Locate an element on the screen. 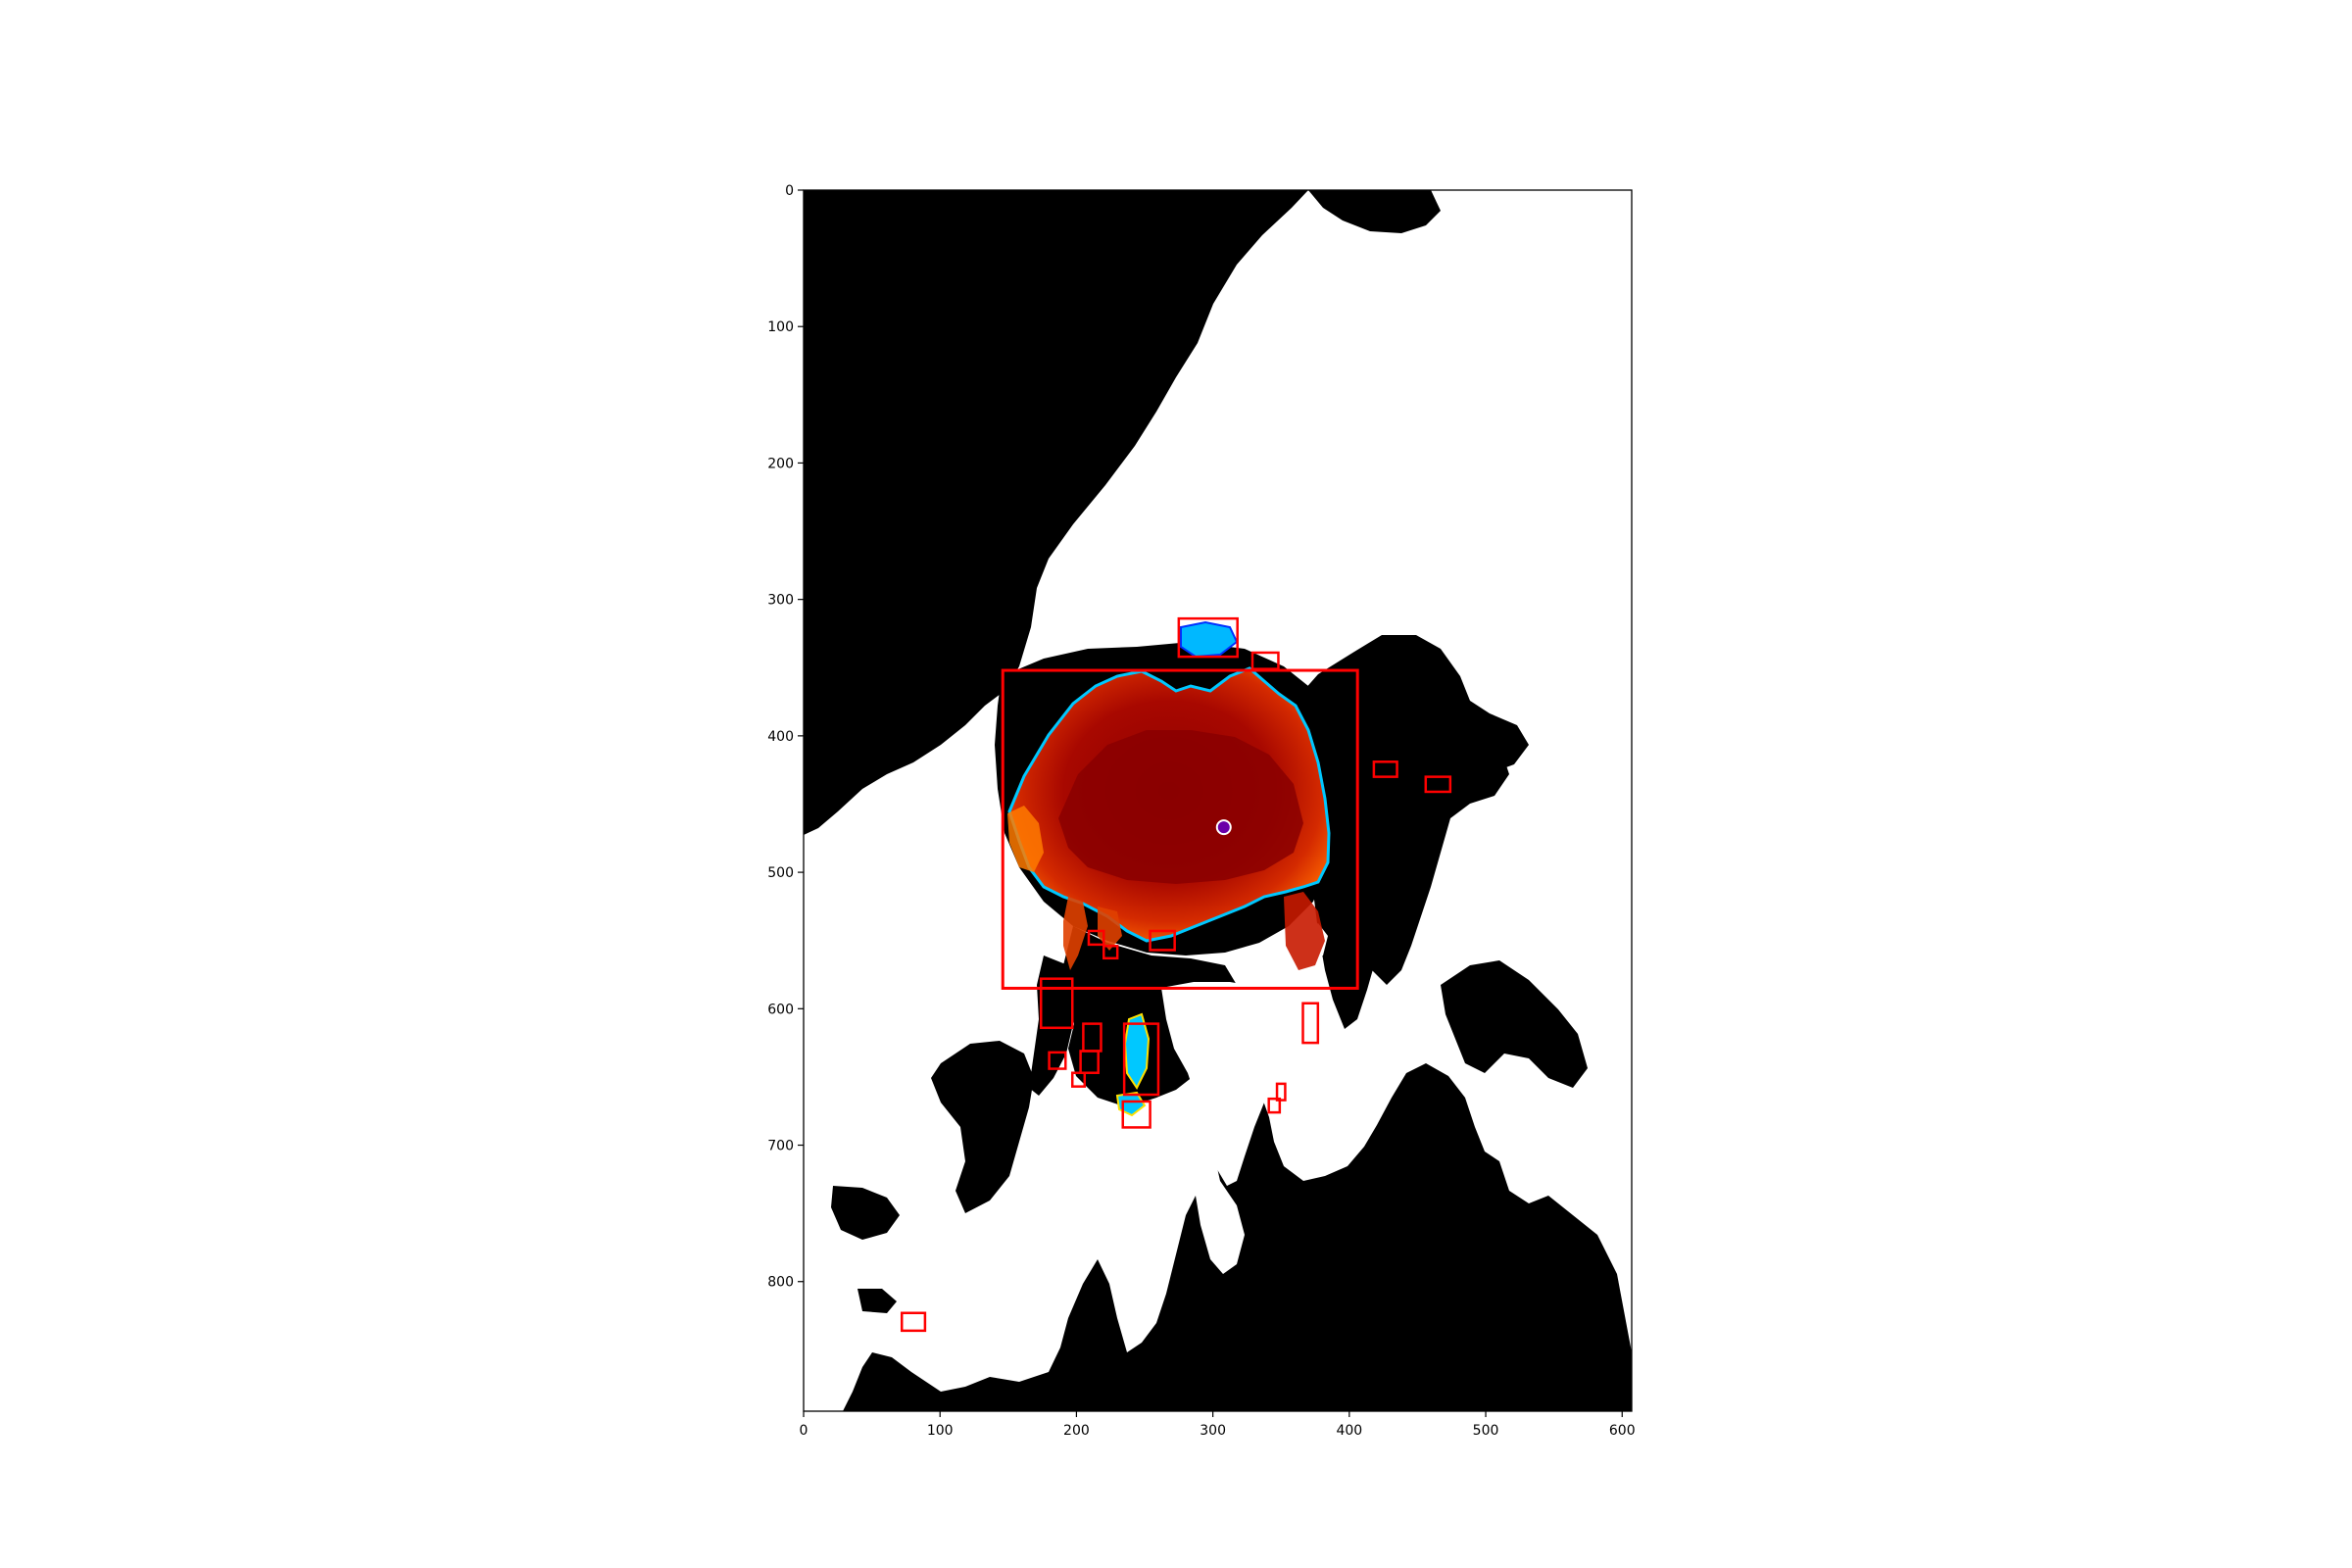 The width and height of the screenshot is (2352, 1568). sea-ice-channel is located at coordinates (1075, 933).